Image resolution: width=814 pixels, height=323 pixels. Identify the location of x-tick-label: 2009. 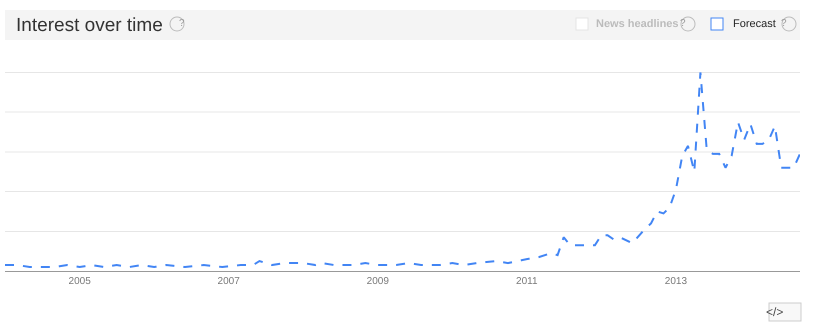
(378, 281).